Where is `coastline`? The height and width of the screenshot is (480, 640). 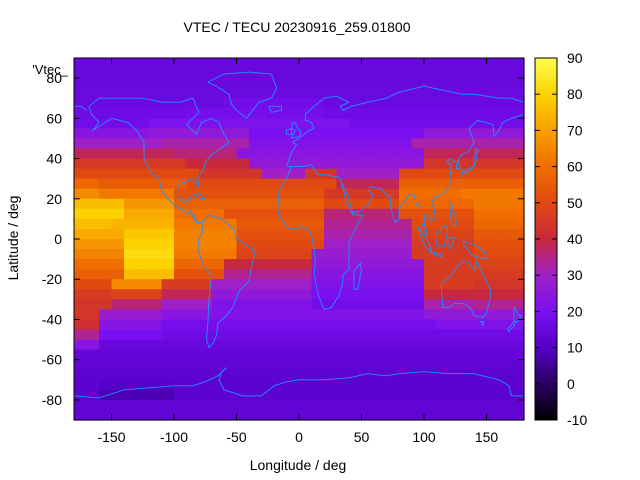
coastline is located at coordinates (242, 95).